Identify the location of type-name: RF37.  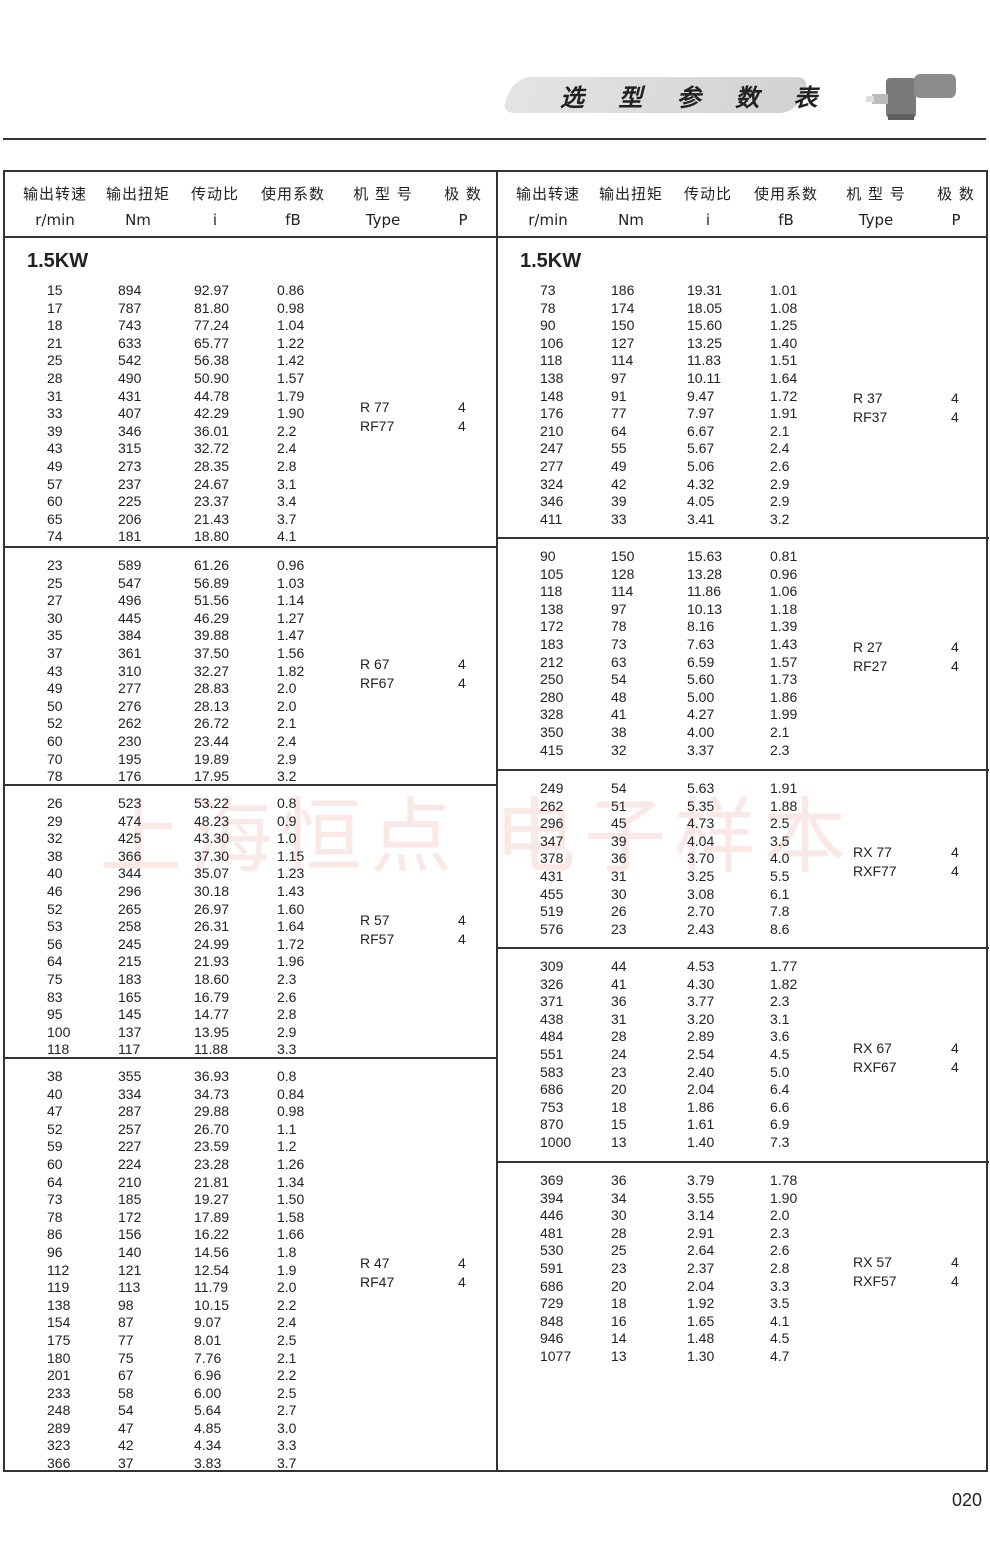
(870, 417).